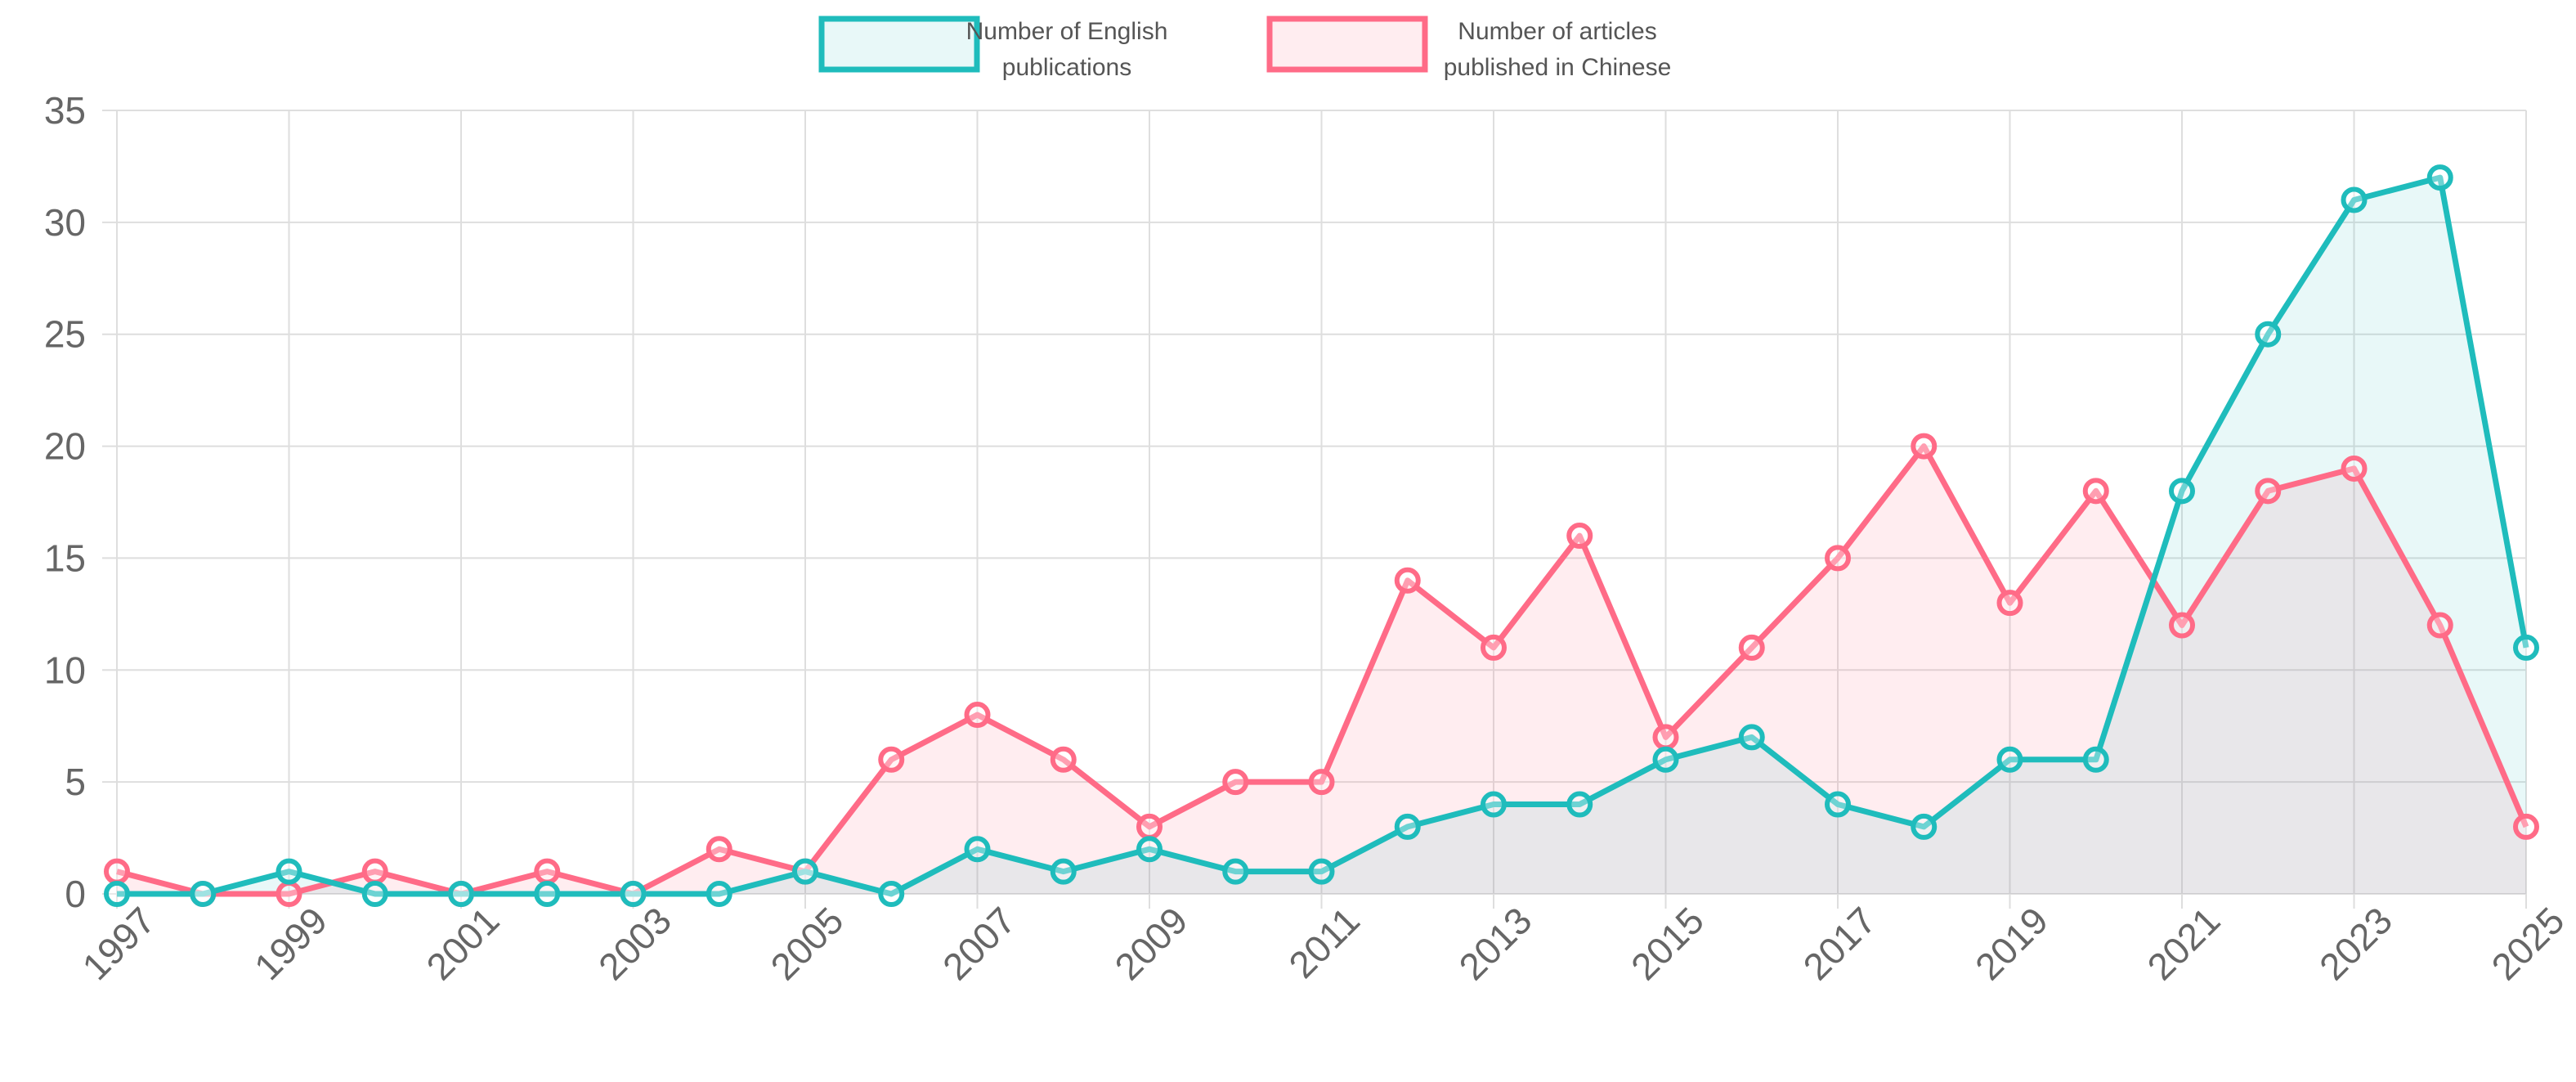 The width and height of the screenshot is (2576, 1082). I want to click on x-tick-label: 2017, so click(1839, 943).